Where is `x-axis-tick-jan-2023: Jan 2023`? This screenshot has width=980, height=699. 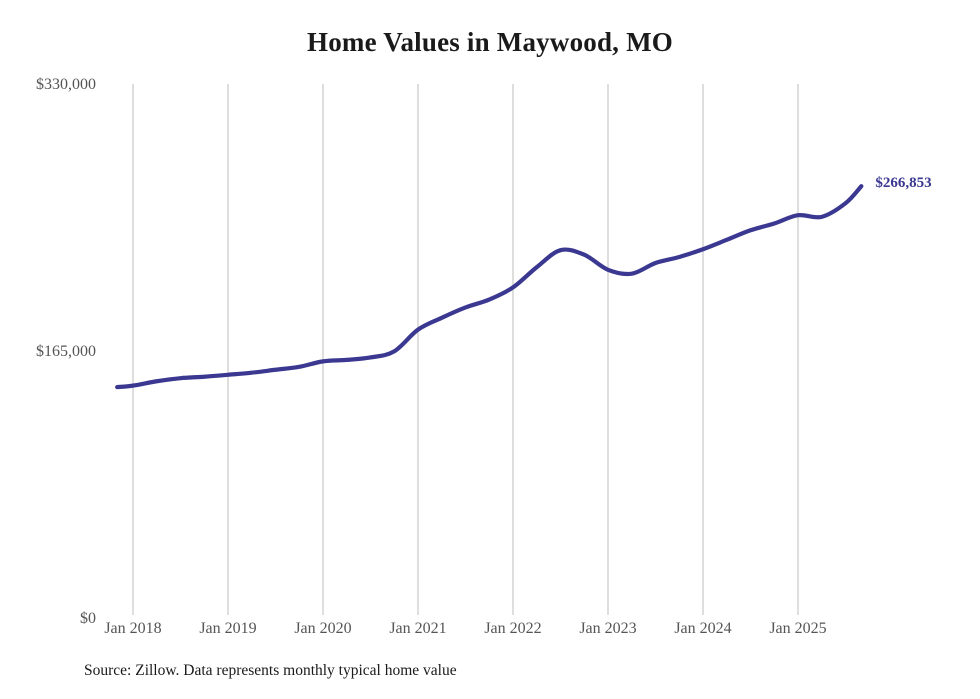
x-axis-tick-jan-2023: Jan 2023 is located at coordinates (608, 628).